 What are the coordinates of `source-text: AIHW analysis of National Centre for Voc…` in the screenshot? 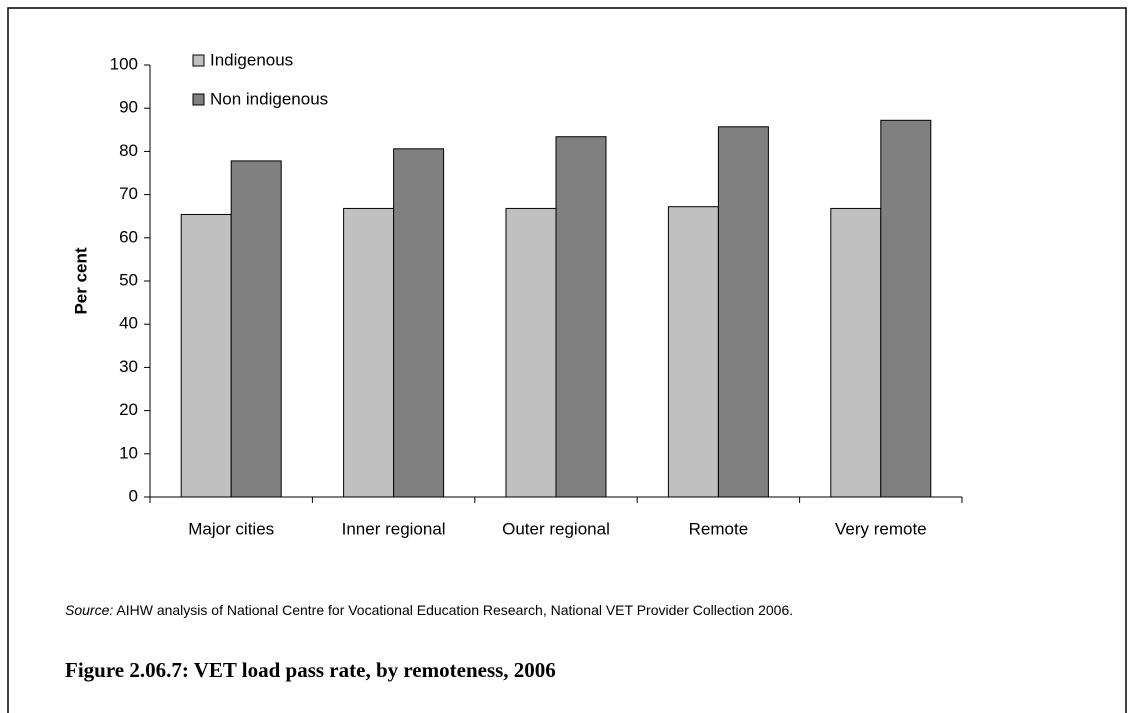 It's located at (454, 610).